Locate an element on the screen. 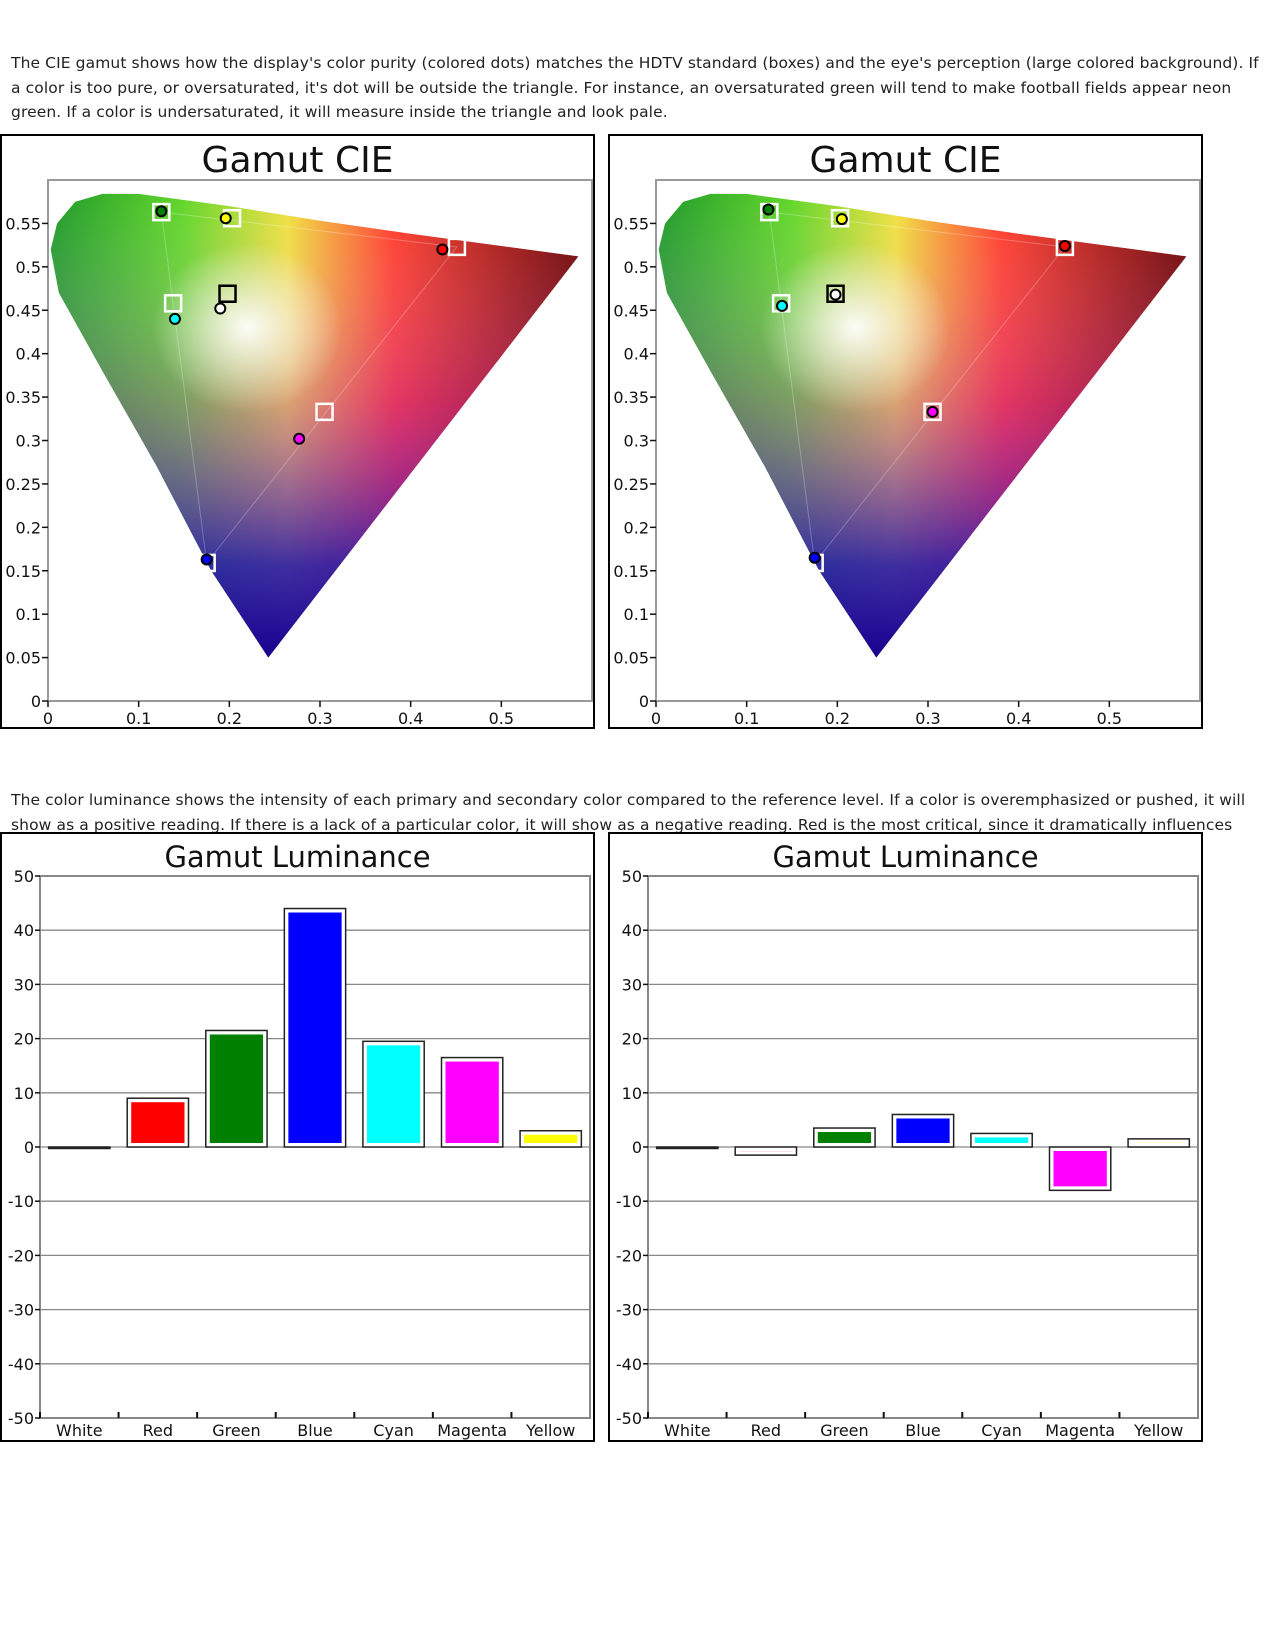 Image resolution: width=1275 pixels, height=1650 pixels. y-tick-label: 0.5 is located at coordinates (636, 267).